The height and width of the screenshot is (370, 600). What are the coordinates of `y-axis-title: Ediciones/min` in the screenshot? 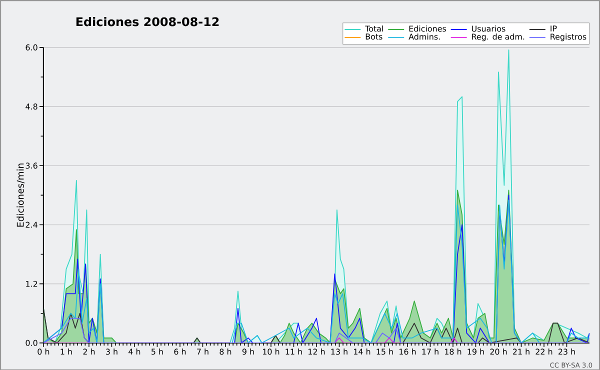 It's located at (20, 194).